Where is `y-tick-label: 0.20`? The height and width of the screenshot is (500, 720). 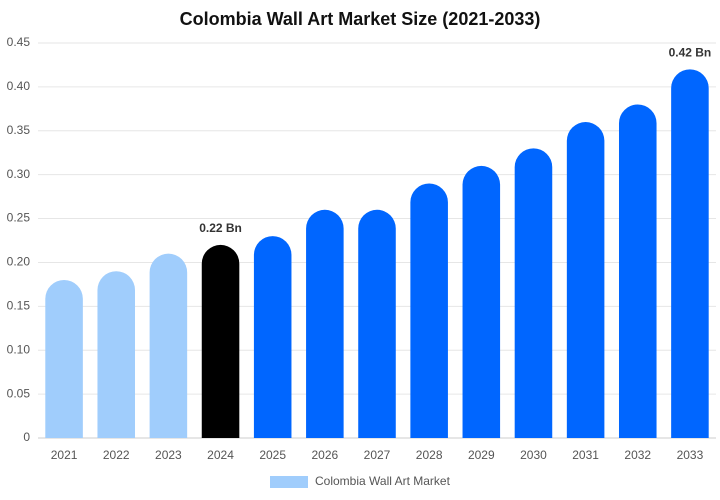
y-tick-label: 0.20 is located at coordinates (19, 262).